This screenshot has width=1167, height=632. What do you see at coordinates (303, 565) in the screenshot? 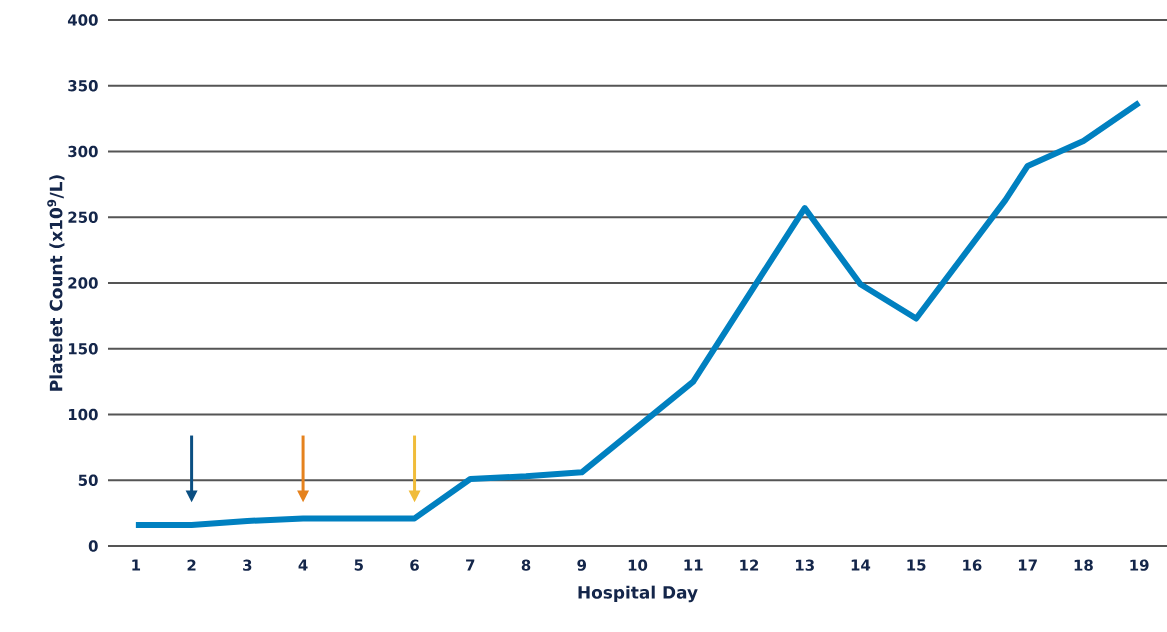
I see `x-tick-label: 4` at bounding box center [303, 565].